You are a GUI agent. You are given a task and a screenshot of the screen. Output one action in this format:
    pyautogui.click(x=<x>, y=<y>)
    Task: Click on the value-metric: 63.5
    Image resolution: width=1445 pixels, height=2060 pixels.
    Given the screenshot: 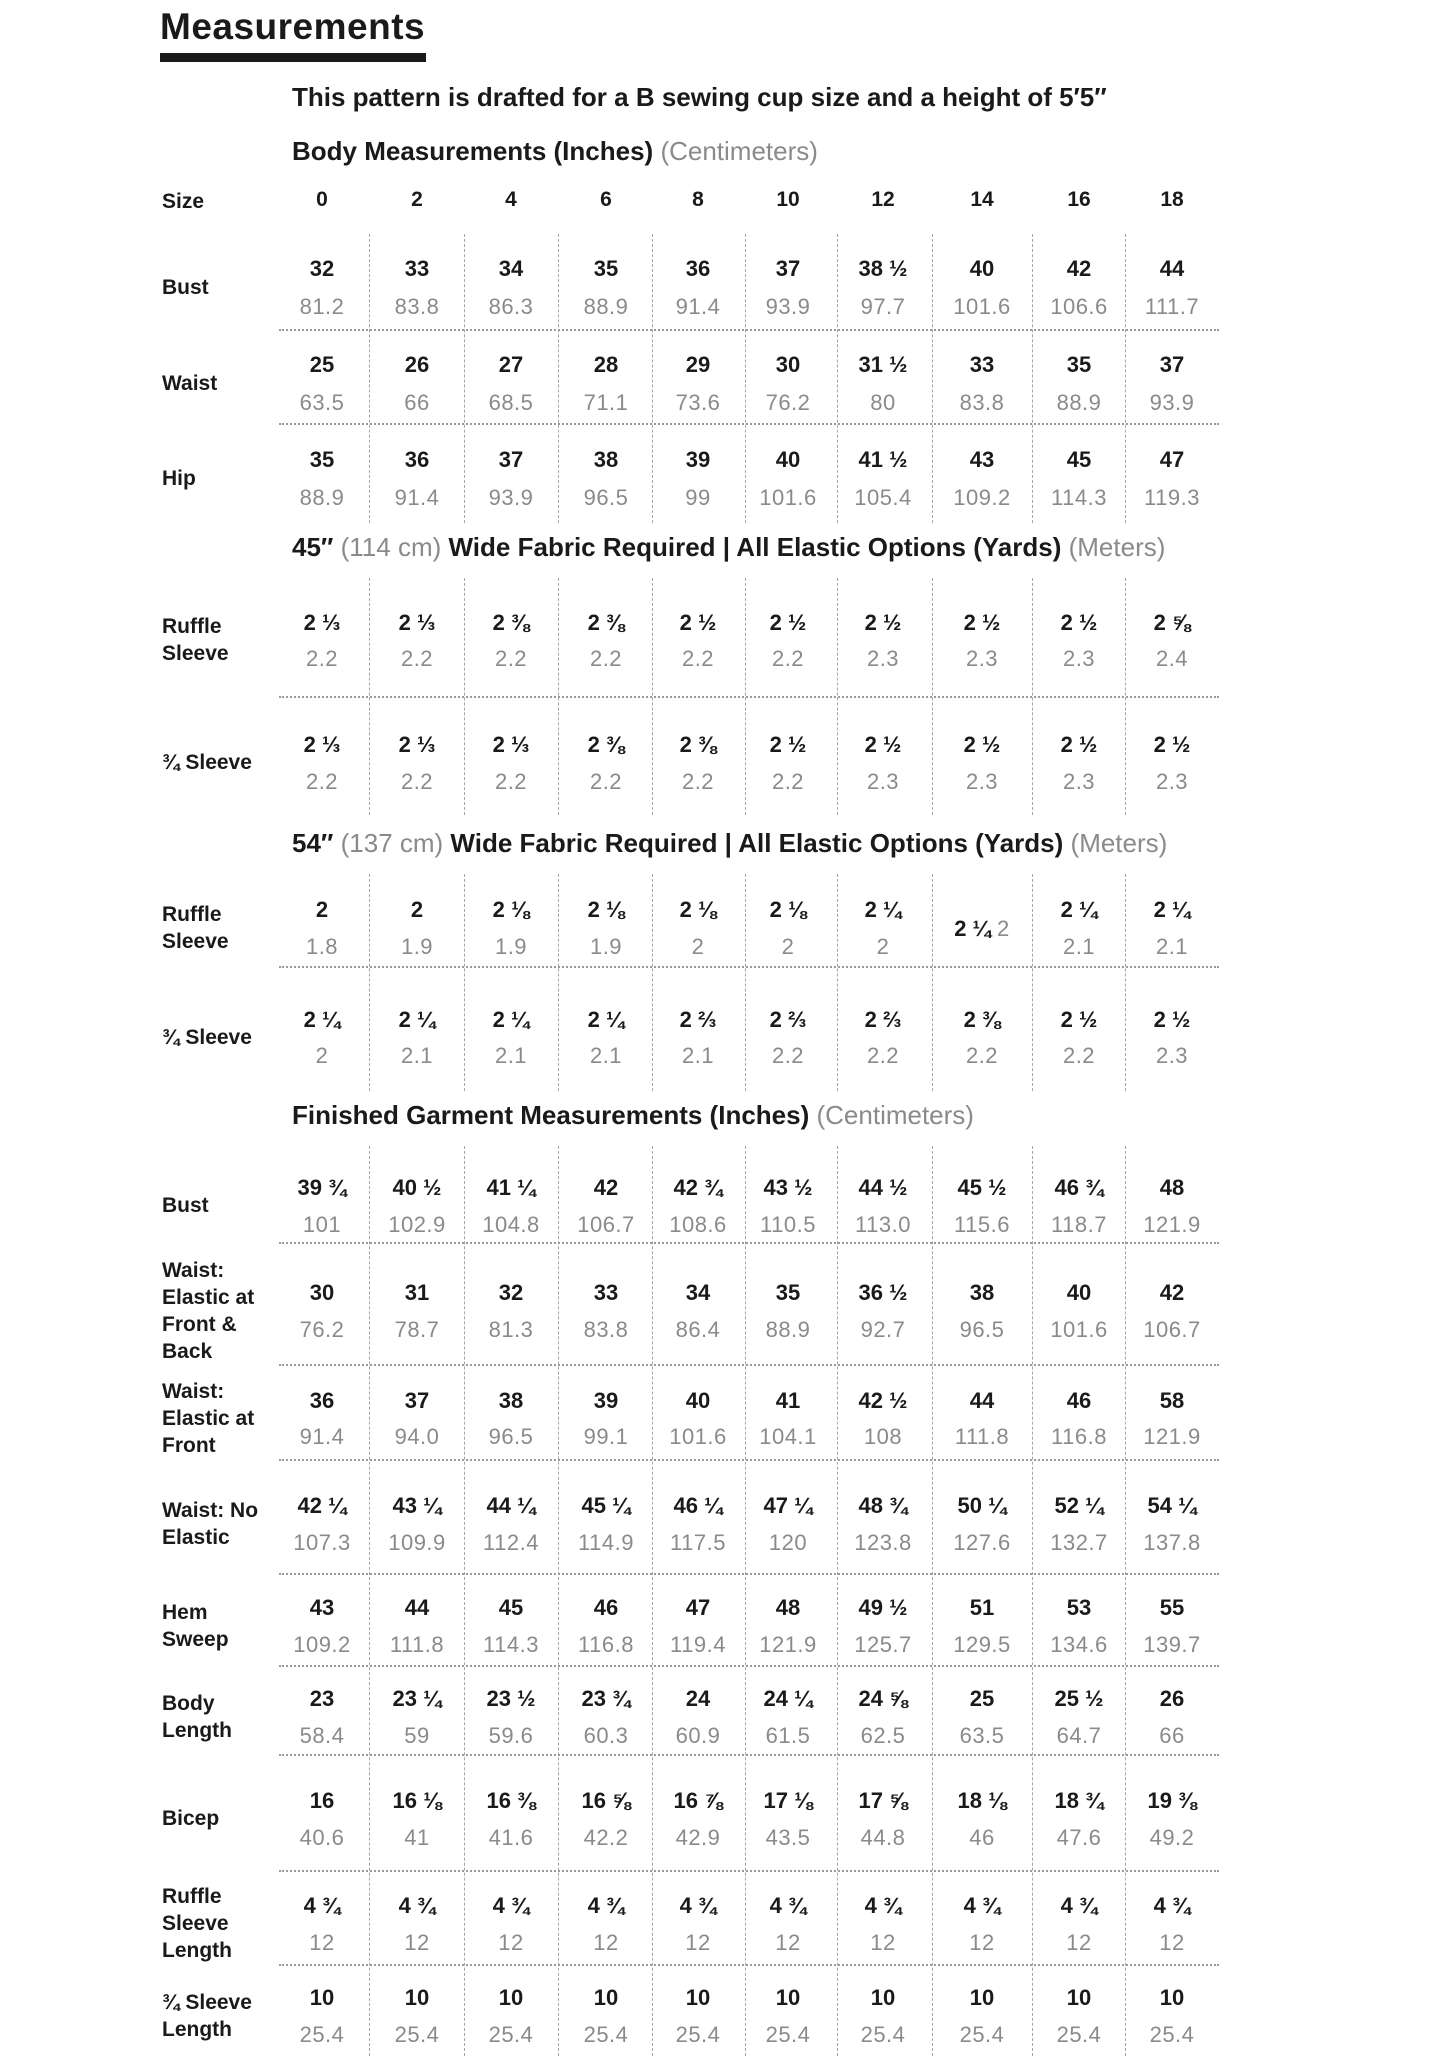 What is the action you would take?
    pyautogui.click(x=982, y=1735)
    